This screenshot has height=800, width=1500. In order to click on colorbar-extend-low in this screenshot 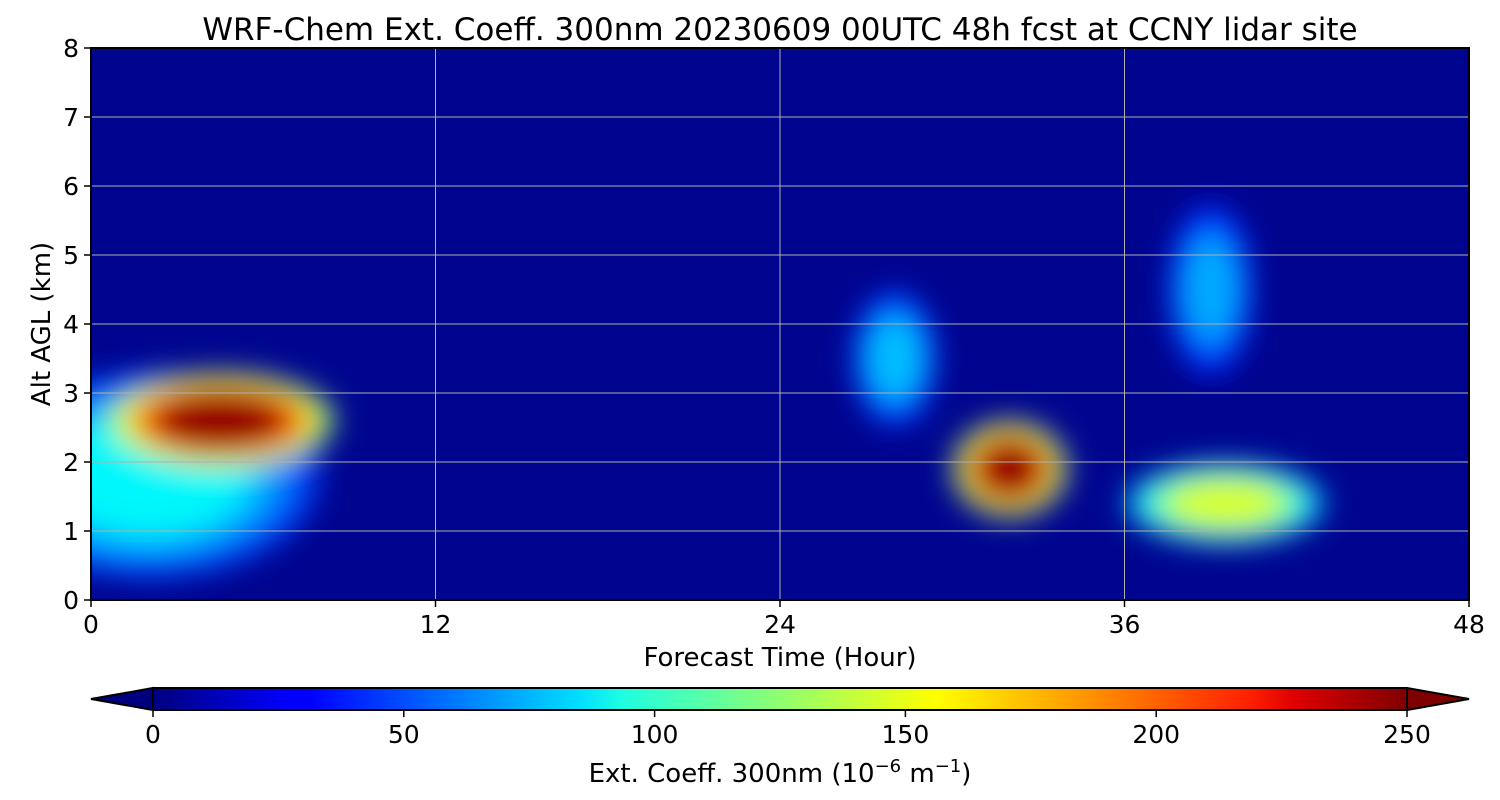, I will do `click(122, 699)`.